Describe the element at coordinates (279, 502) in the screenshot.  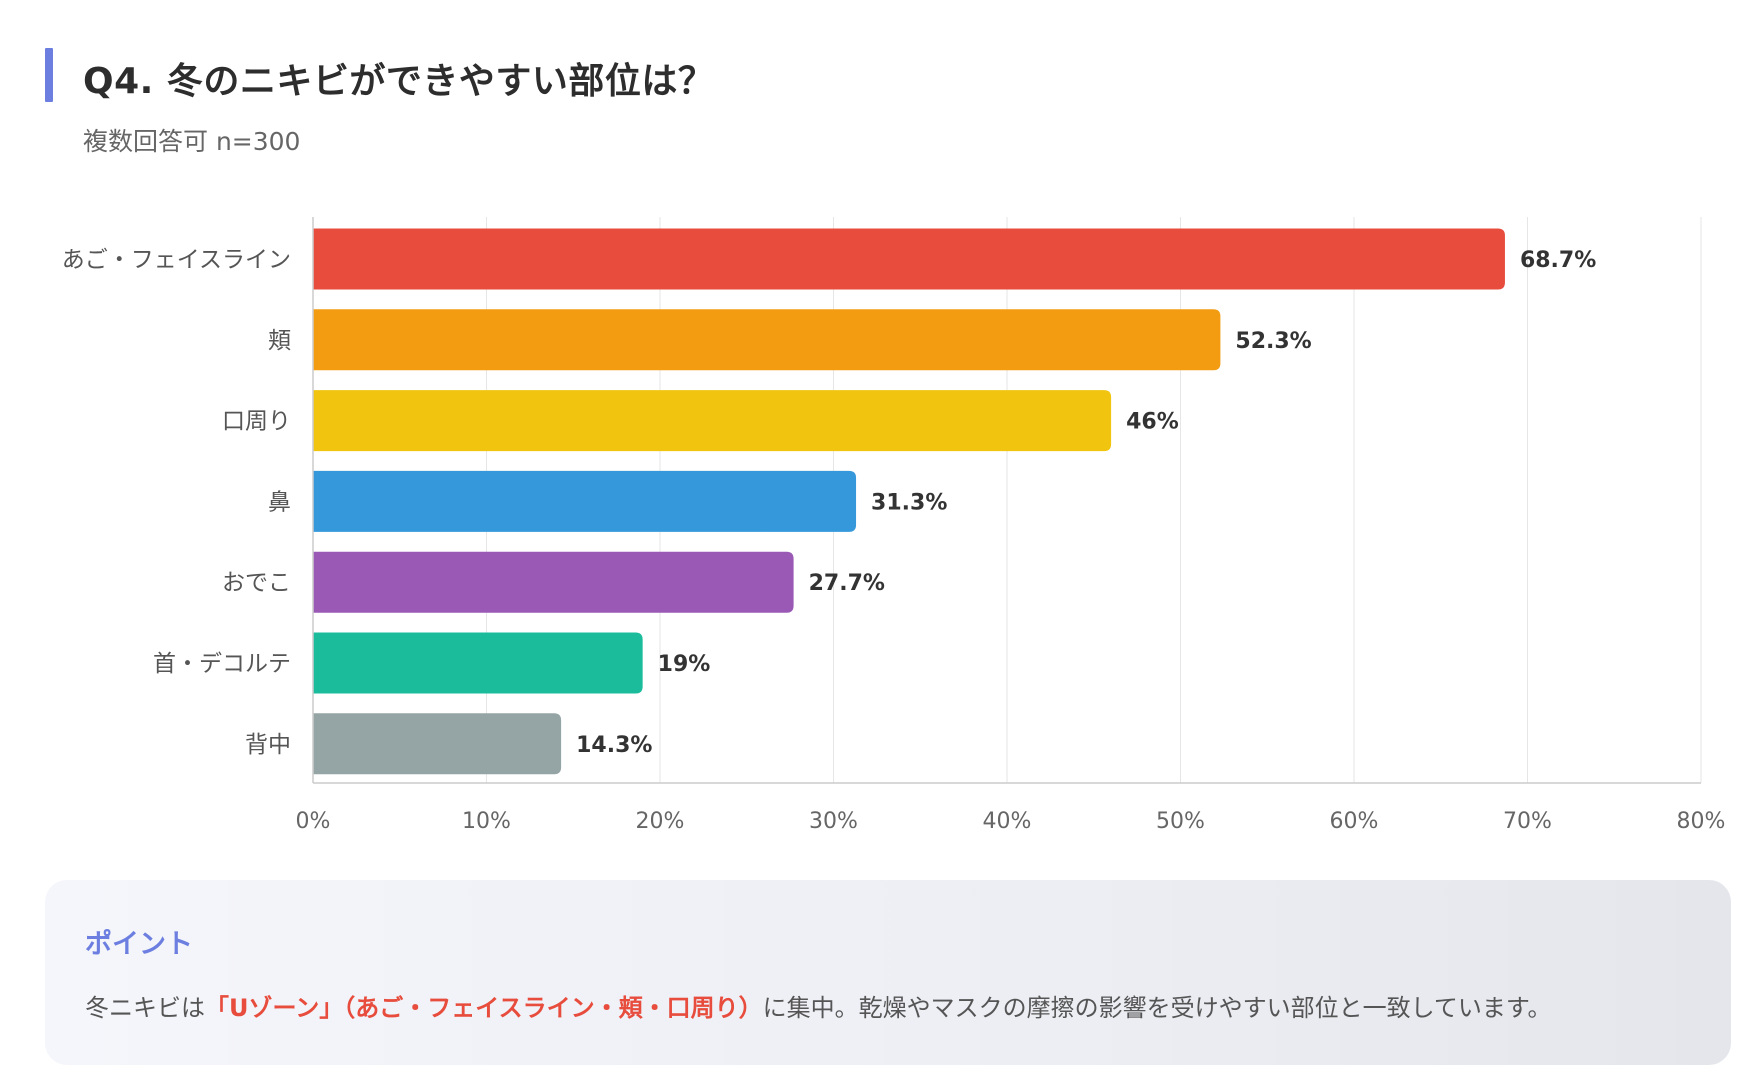
I see `category-label: 鼻` at that location.